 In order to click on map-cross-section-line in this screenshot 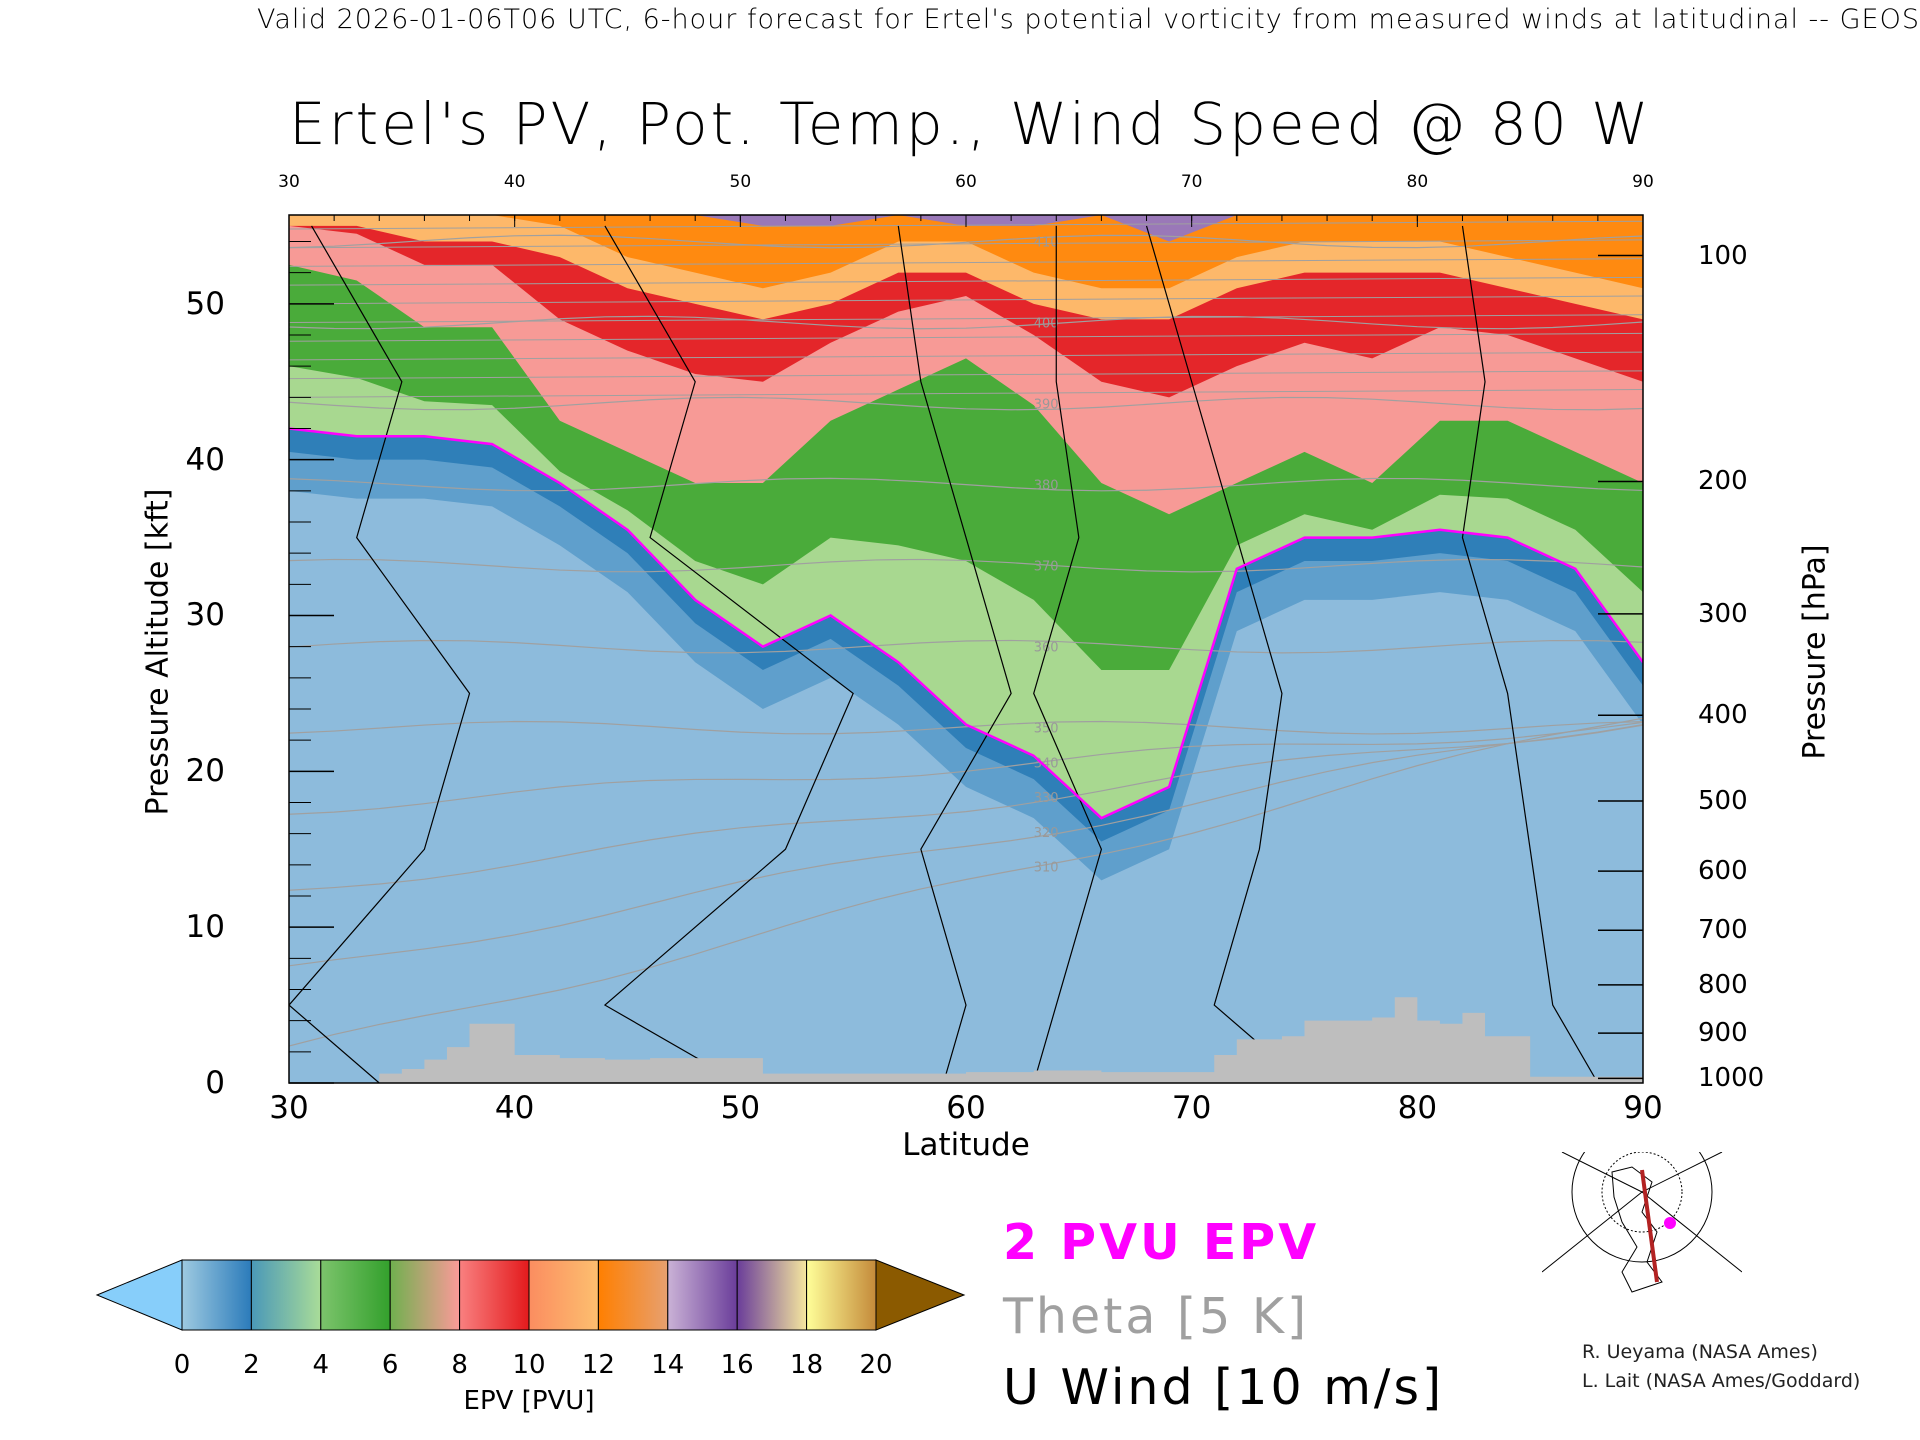, I will do `click(1649, 1226)`.